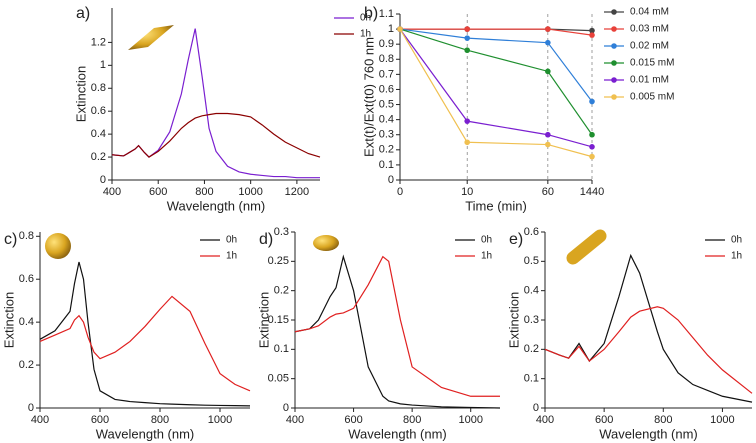 This screenshot has width=756, height=443. I want to click on legend-label: 0.005 mM, so click(652, 97).